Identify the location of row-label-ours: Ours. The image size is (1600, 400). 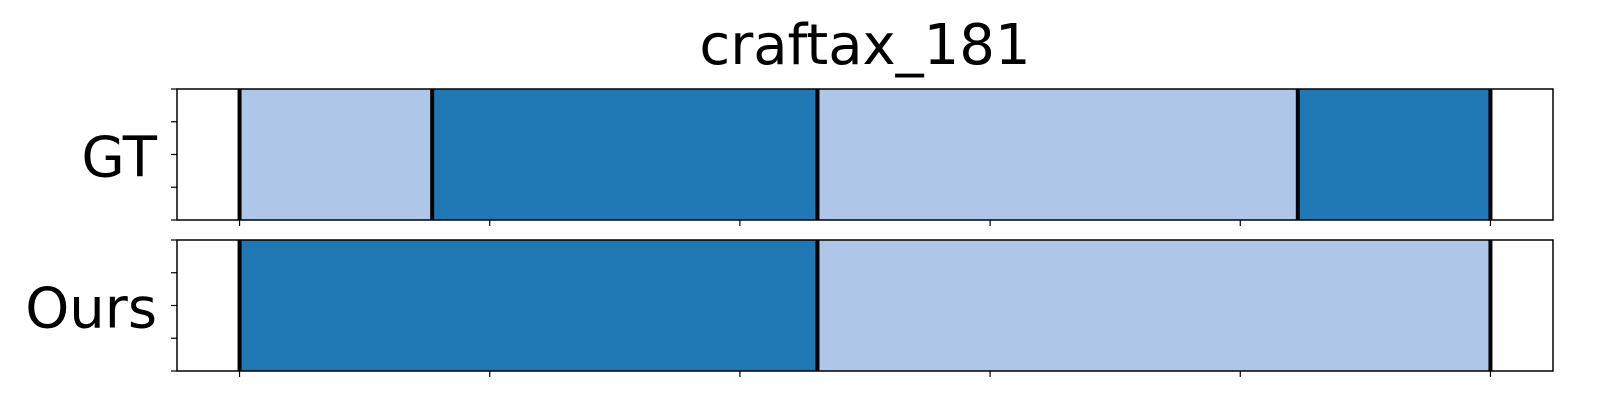
(91, 309).